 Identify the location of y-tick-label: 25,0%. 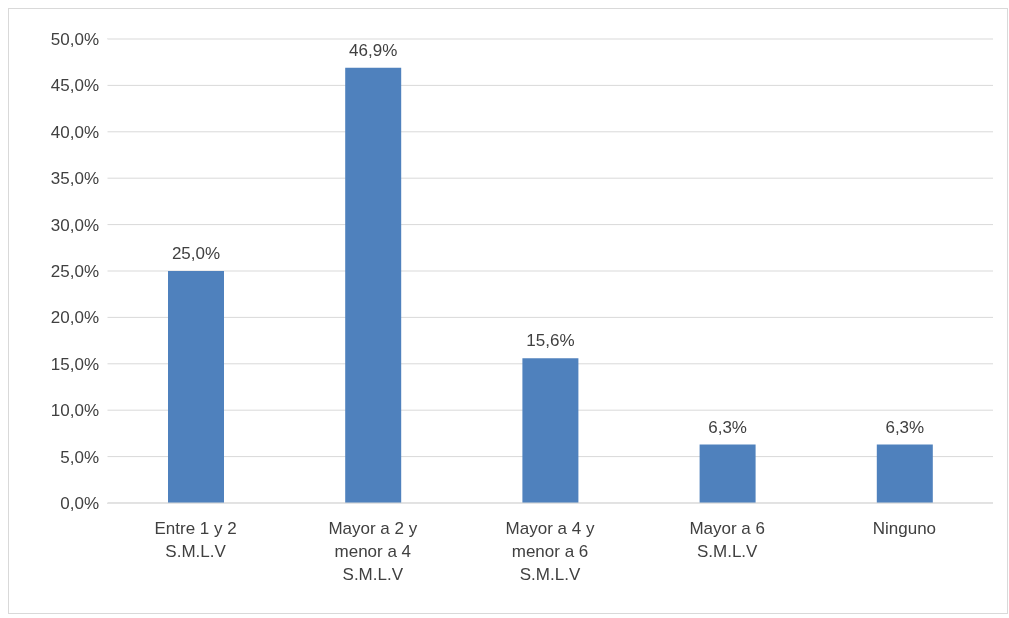
(74, 272).